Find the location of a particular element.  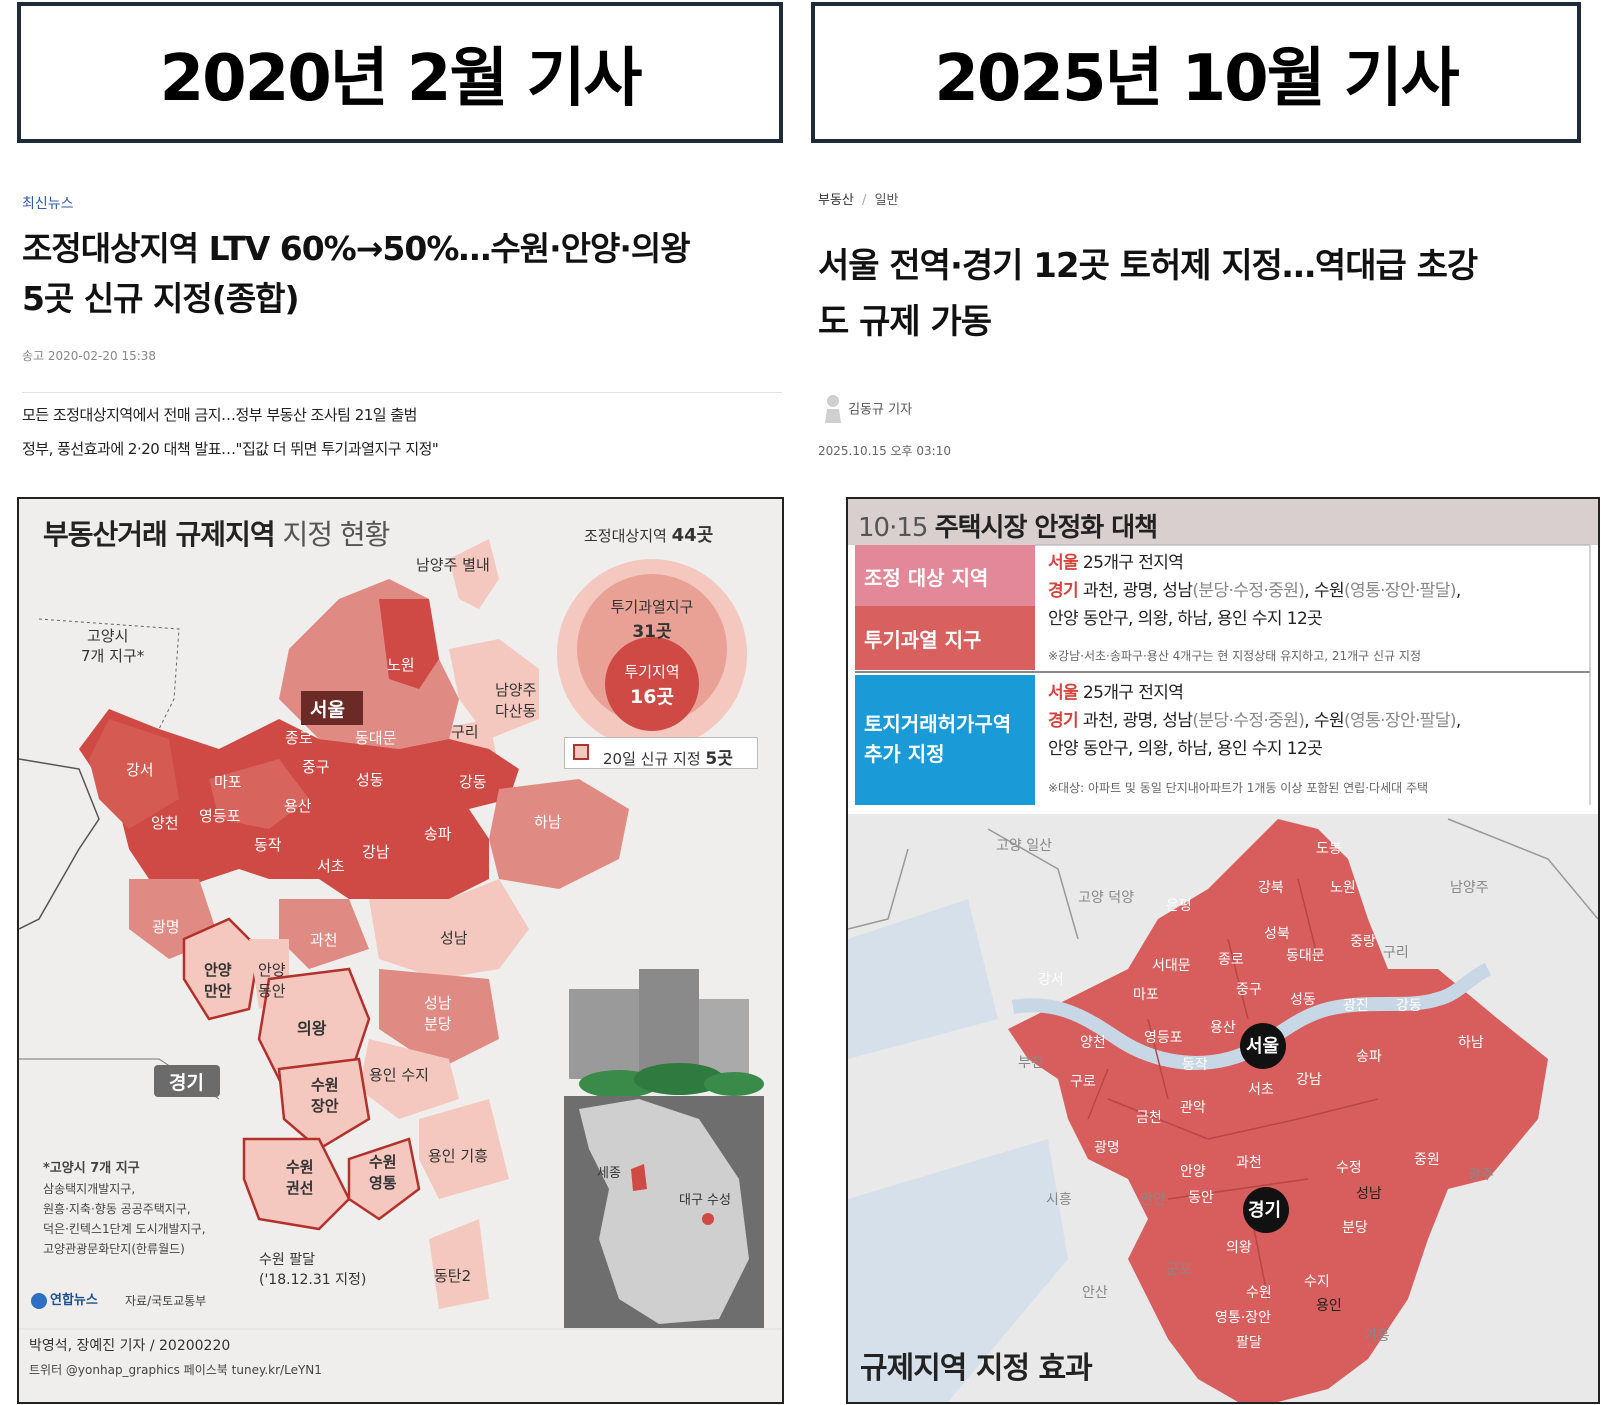

reporter-name: 김동규 기자 is located at coordinates (880, 410).